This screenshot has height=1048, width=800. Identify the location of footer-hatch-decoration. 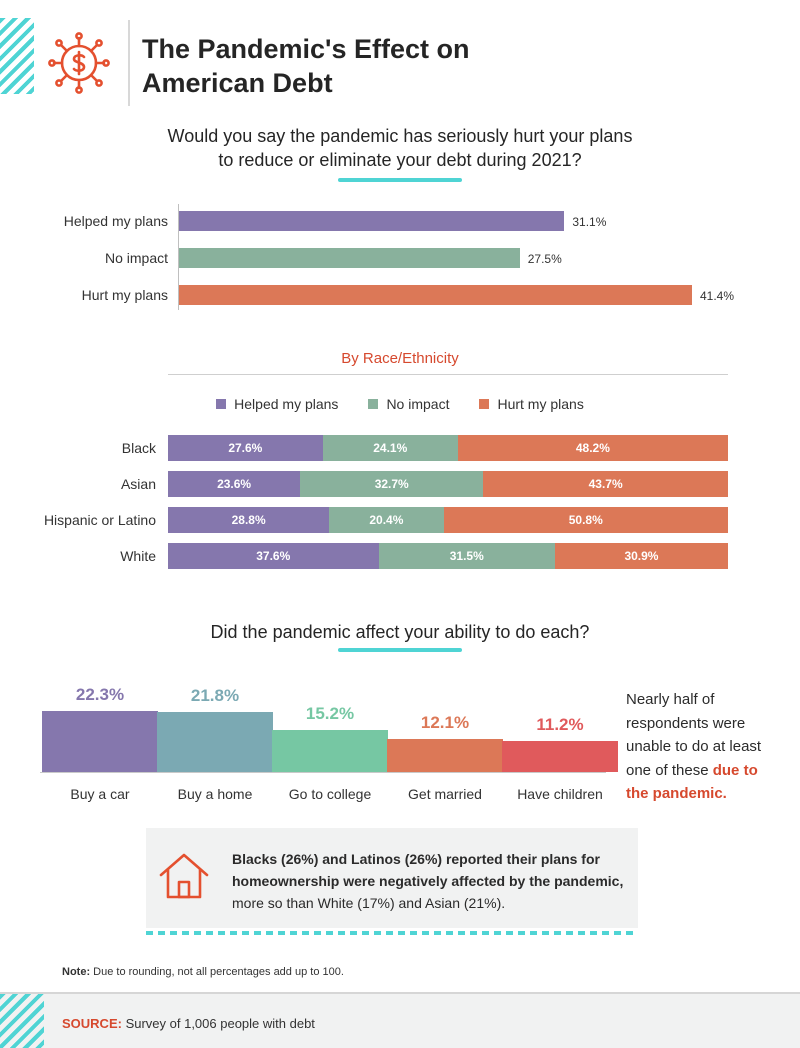
(22, 1021).